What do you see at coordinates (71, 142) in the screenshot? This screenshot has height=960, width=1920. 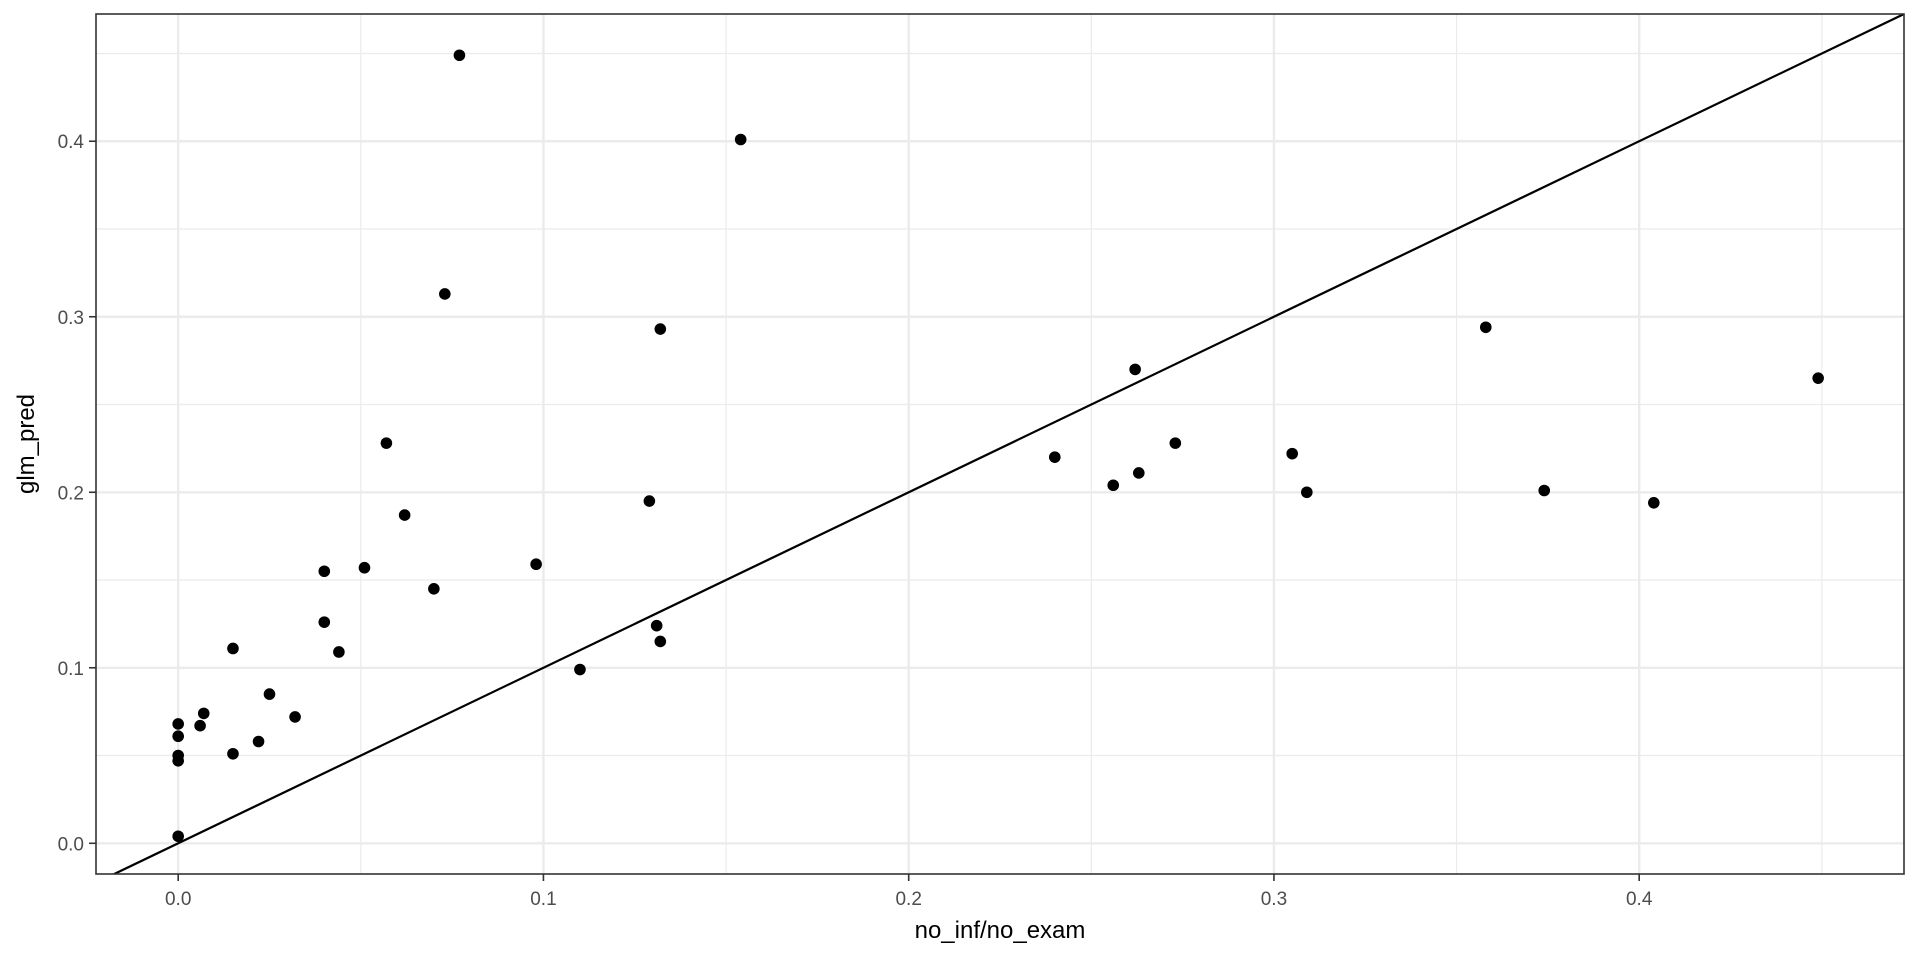 I see `y-tick-label: 0.4` at bounding box center [71, 142].